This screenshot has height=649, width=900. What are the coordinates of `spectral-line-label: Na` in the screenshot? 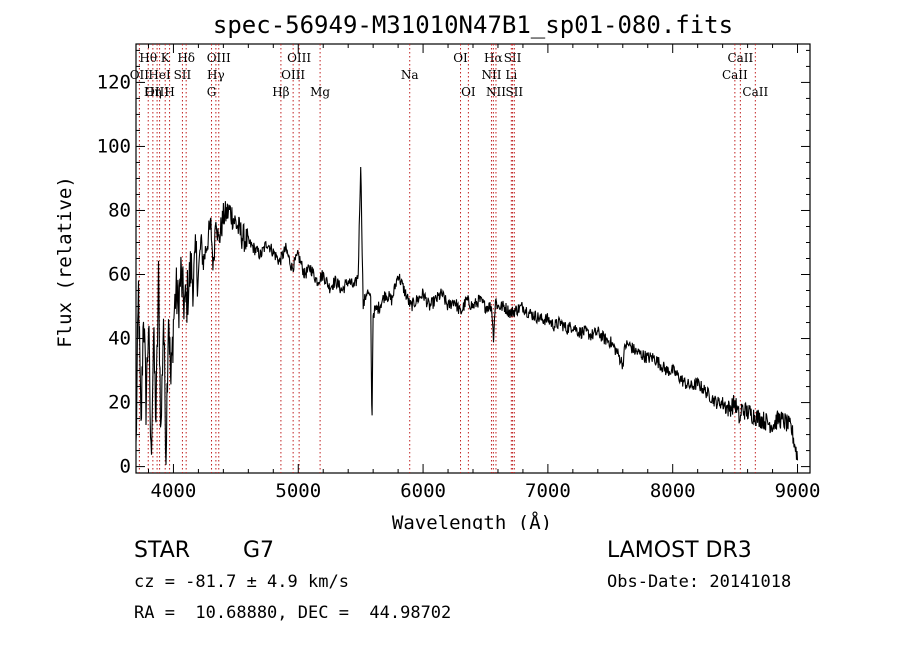 It's located at (410, 75).